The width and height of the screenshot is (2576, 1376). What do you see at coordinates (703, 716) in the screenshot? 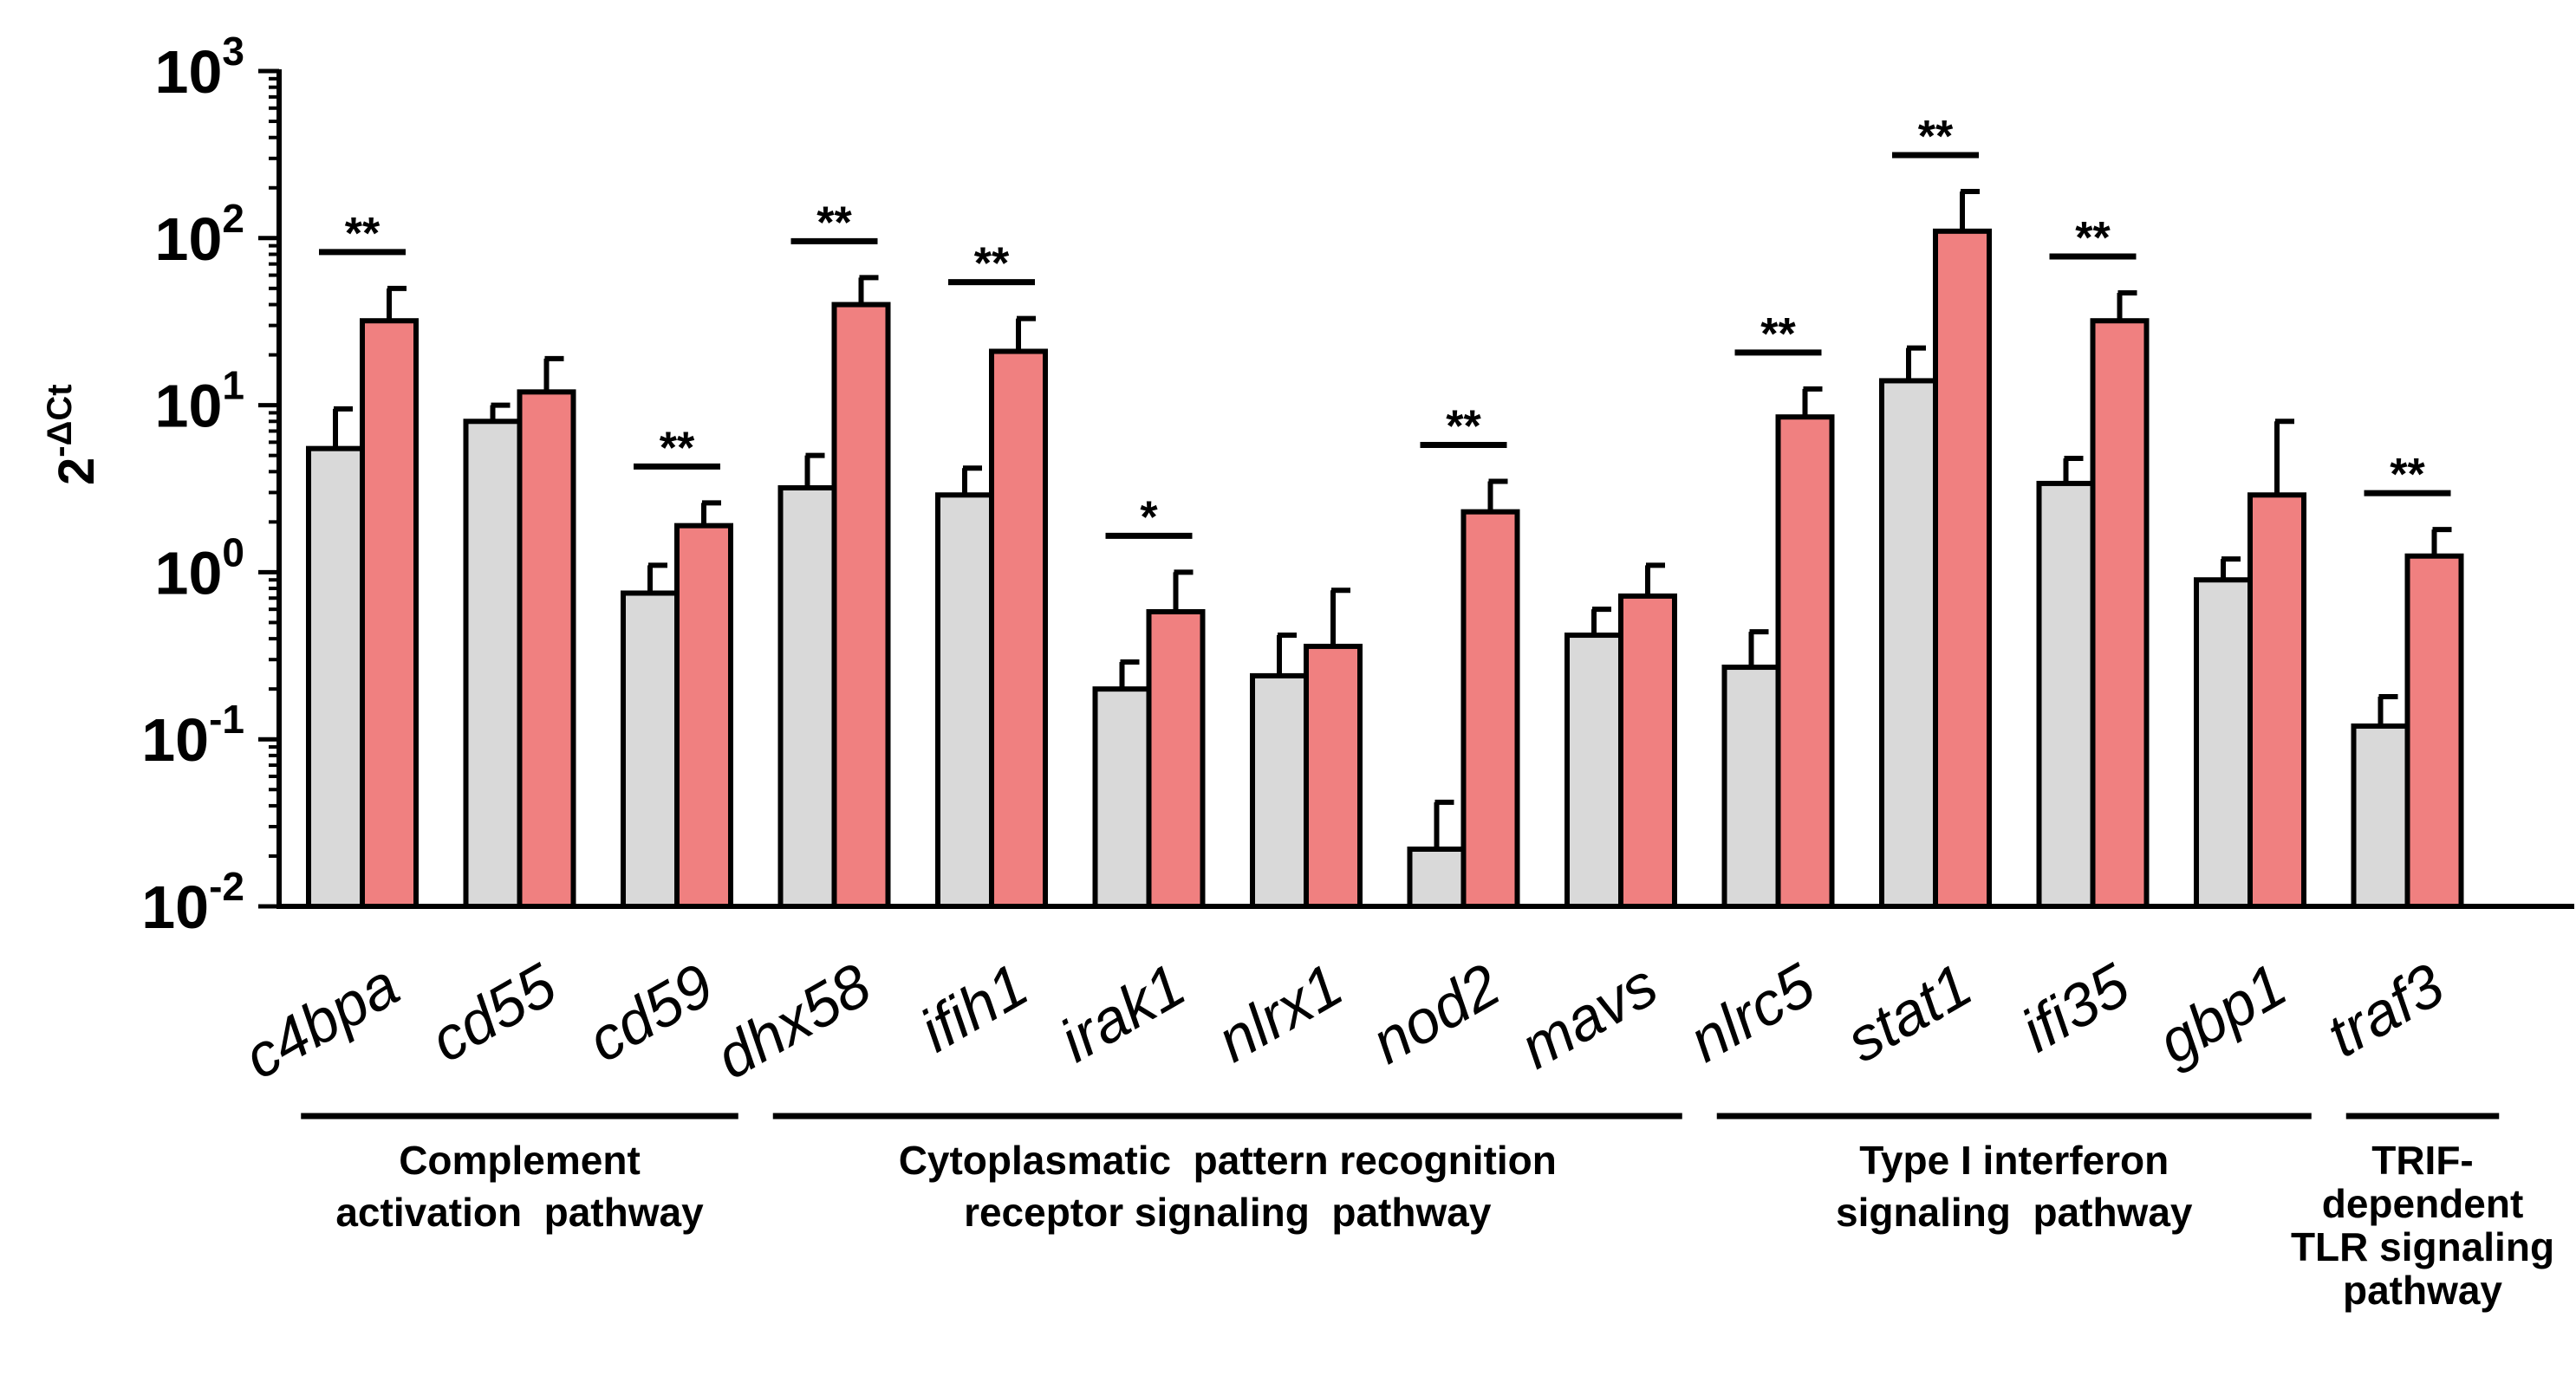
I see `bar-treated-cd59` at bounding box center [703, 716].